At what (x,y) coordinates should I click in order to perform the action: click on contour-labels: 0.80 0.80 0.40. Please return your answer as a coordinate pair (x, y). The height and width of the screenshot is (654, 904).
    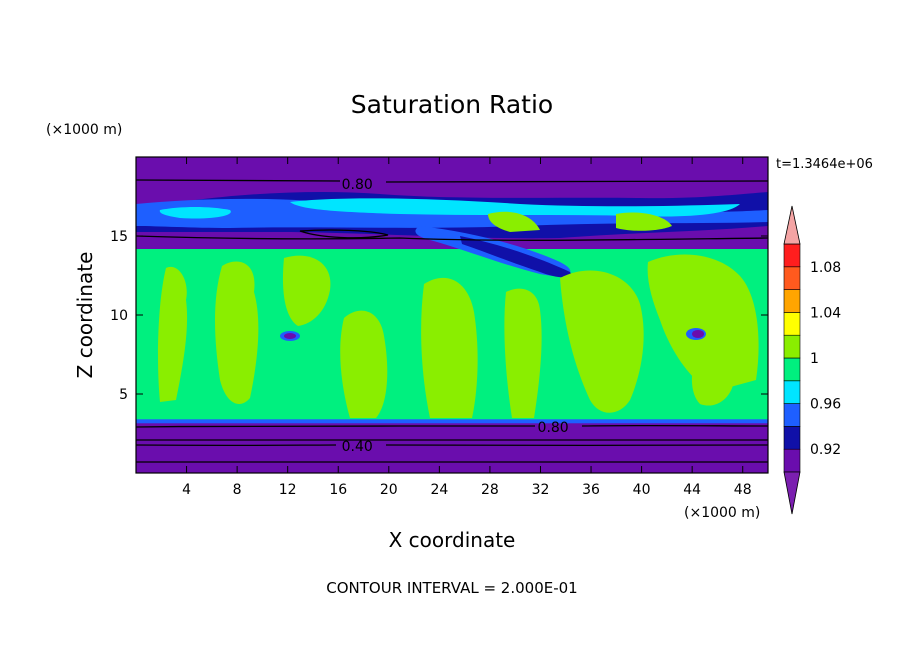
    Looking at the image, I should click on (455, 316).